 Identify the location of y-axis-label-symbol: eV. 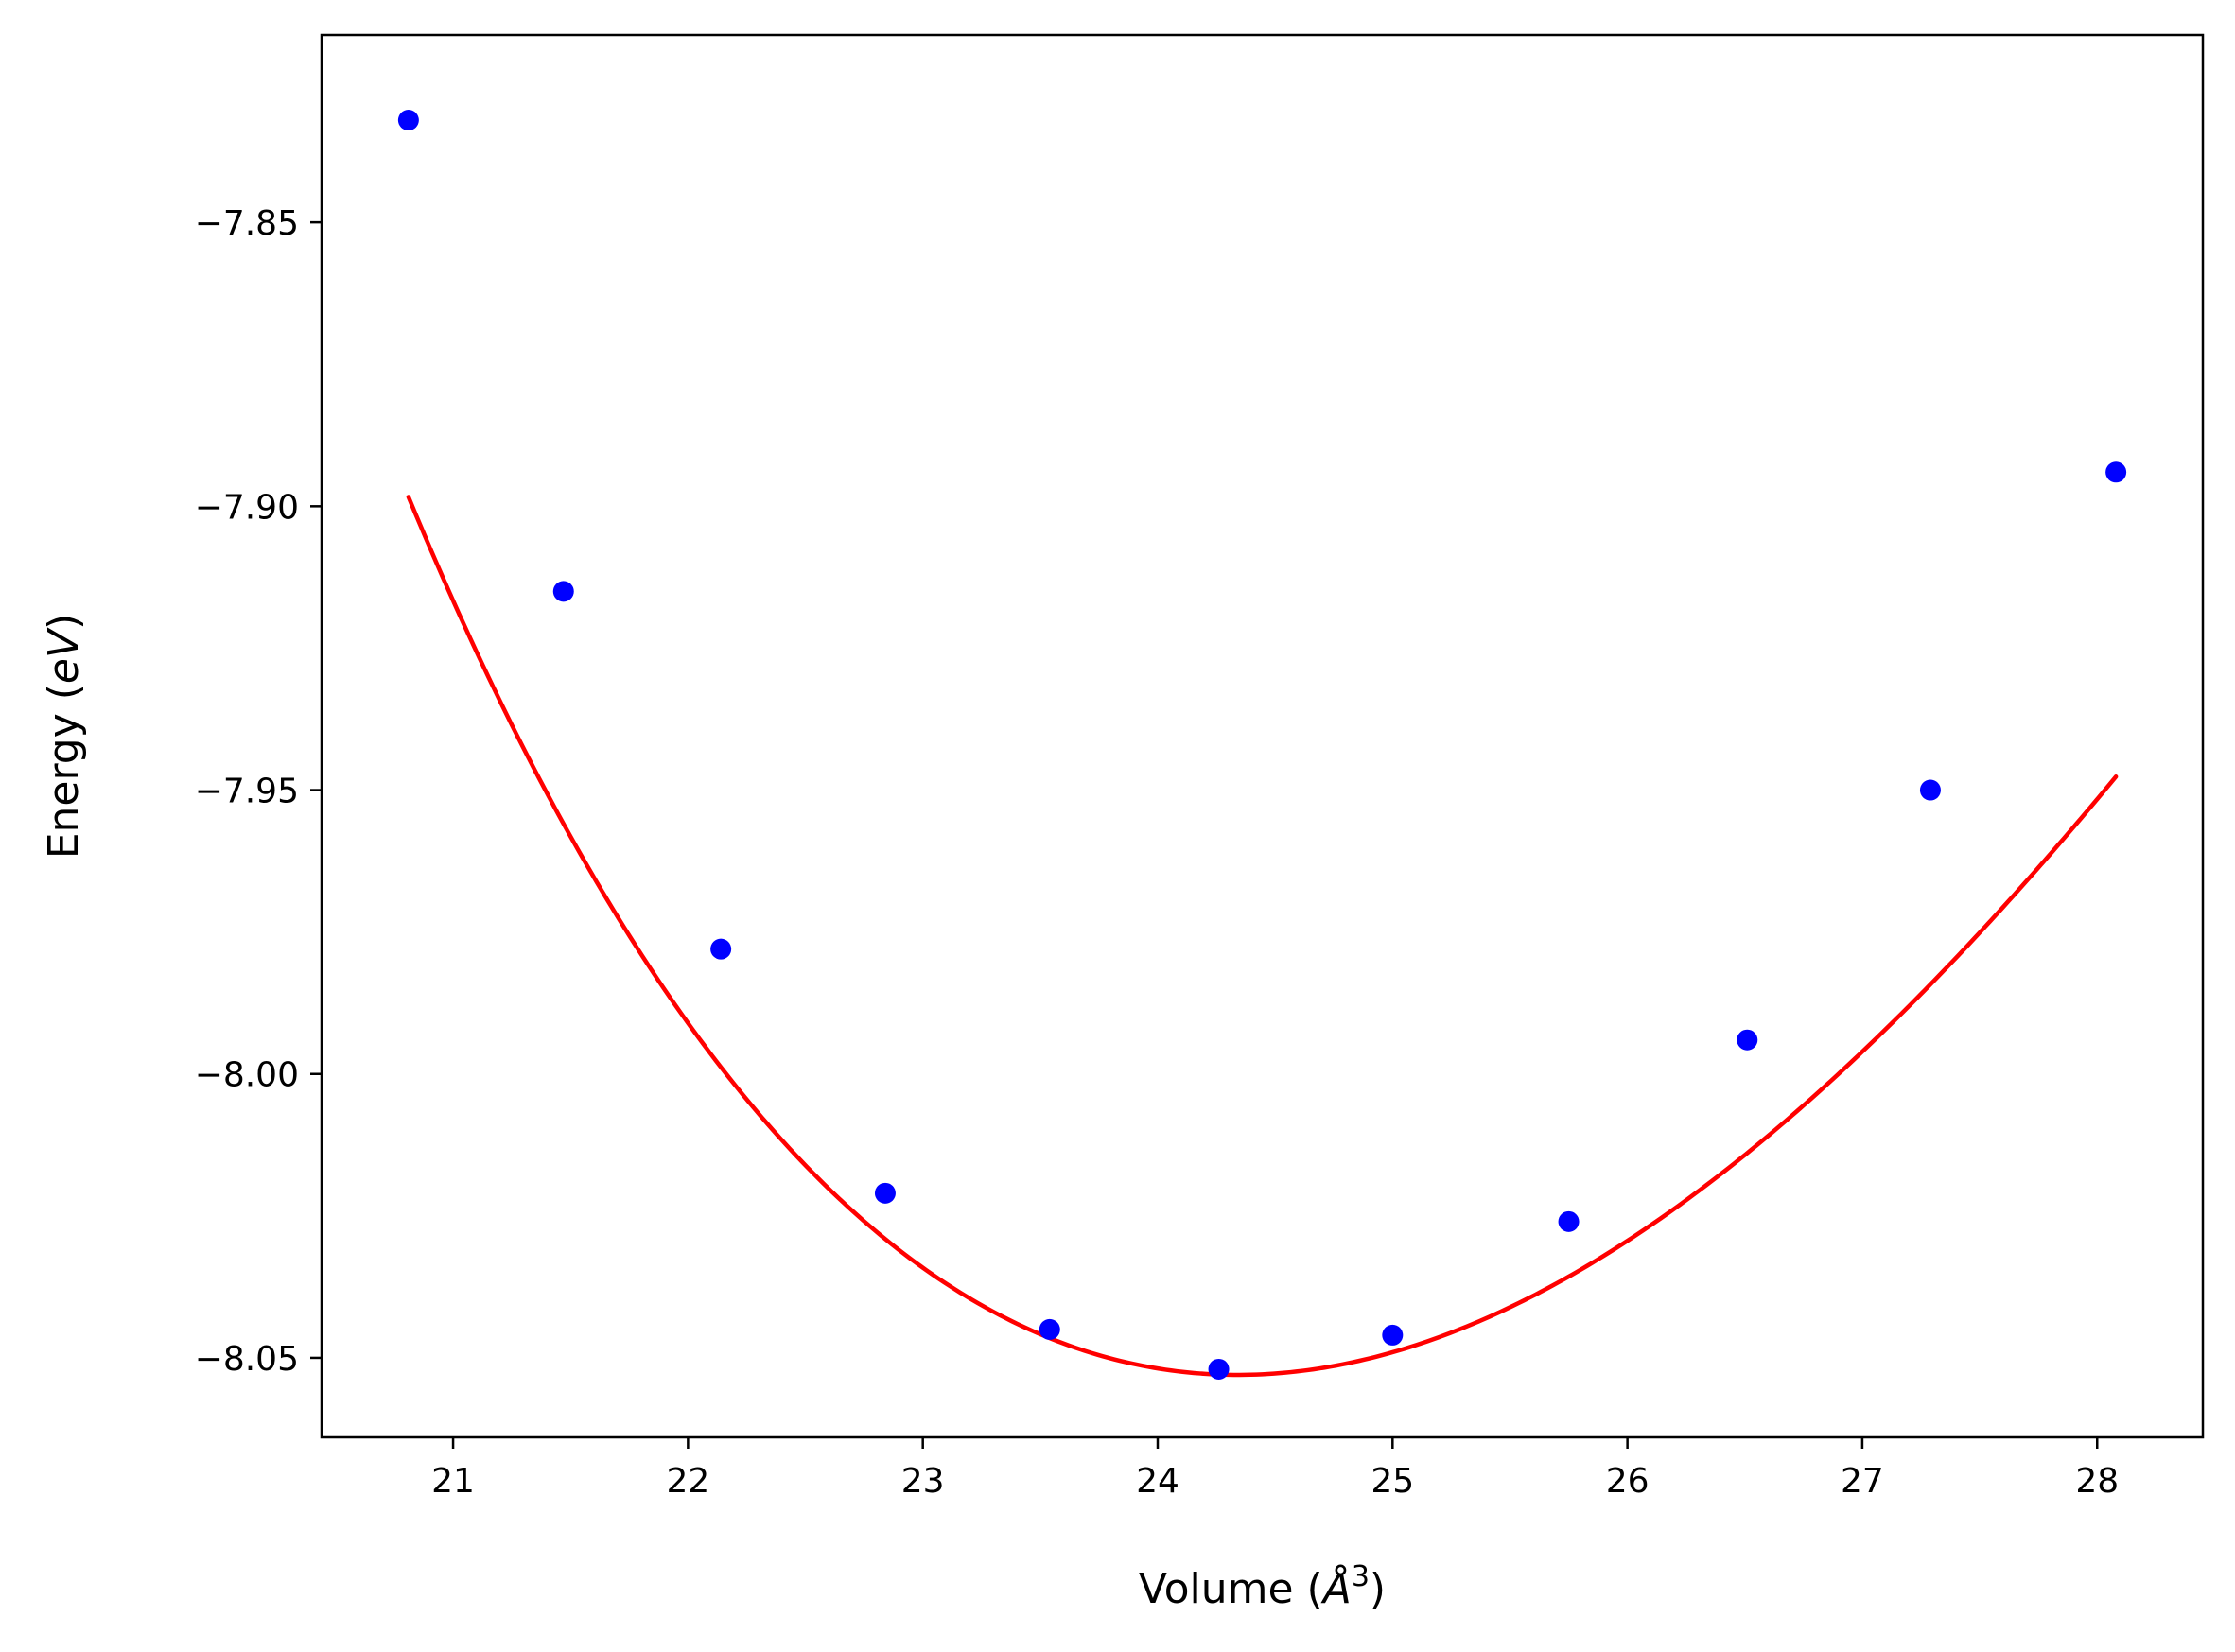
(64, 655).